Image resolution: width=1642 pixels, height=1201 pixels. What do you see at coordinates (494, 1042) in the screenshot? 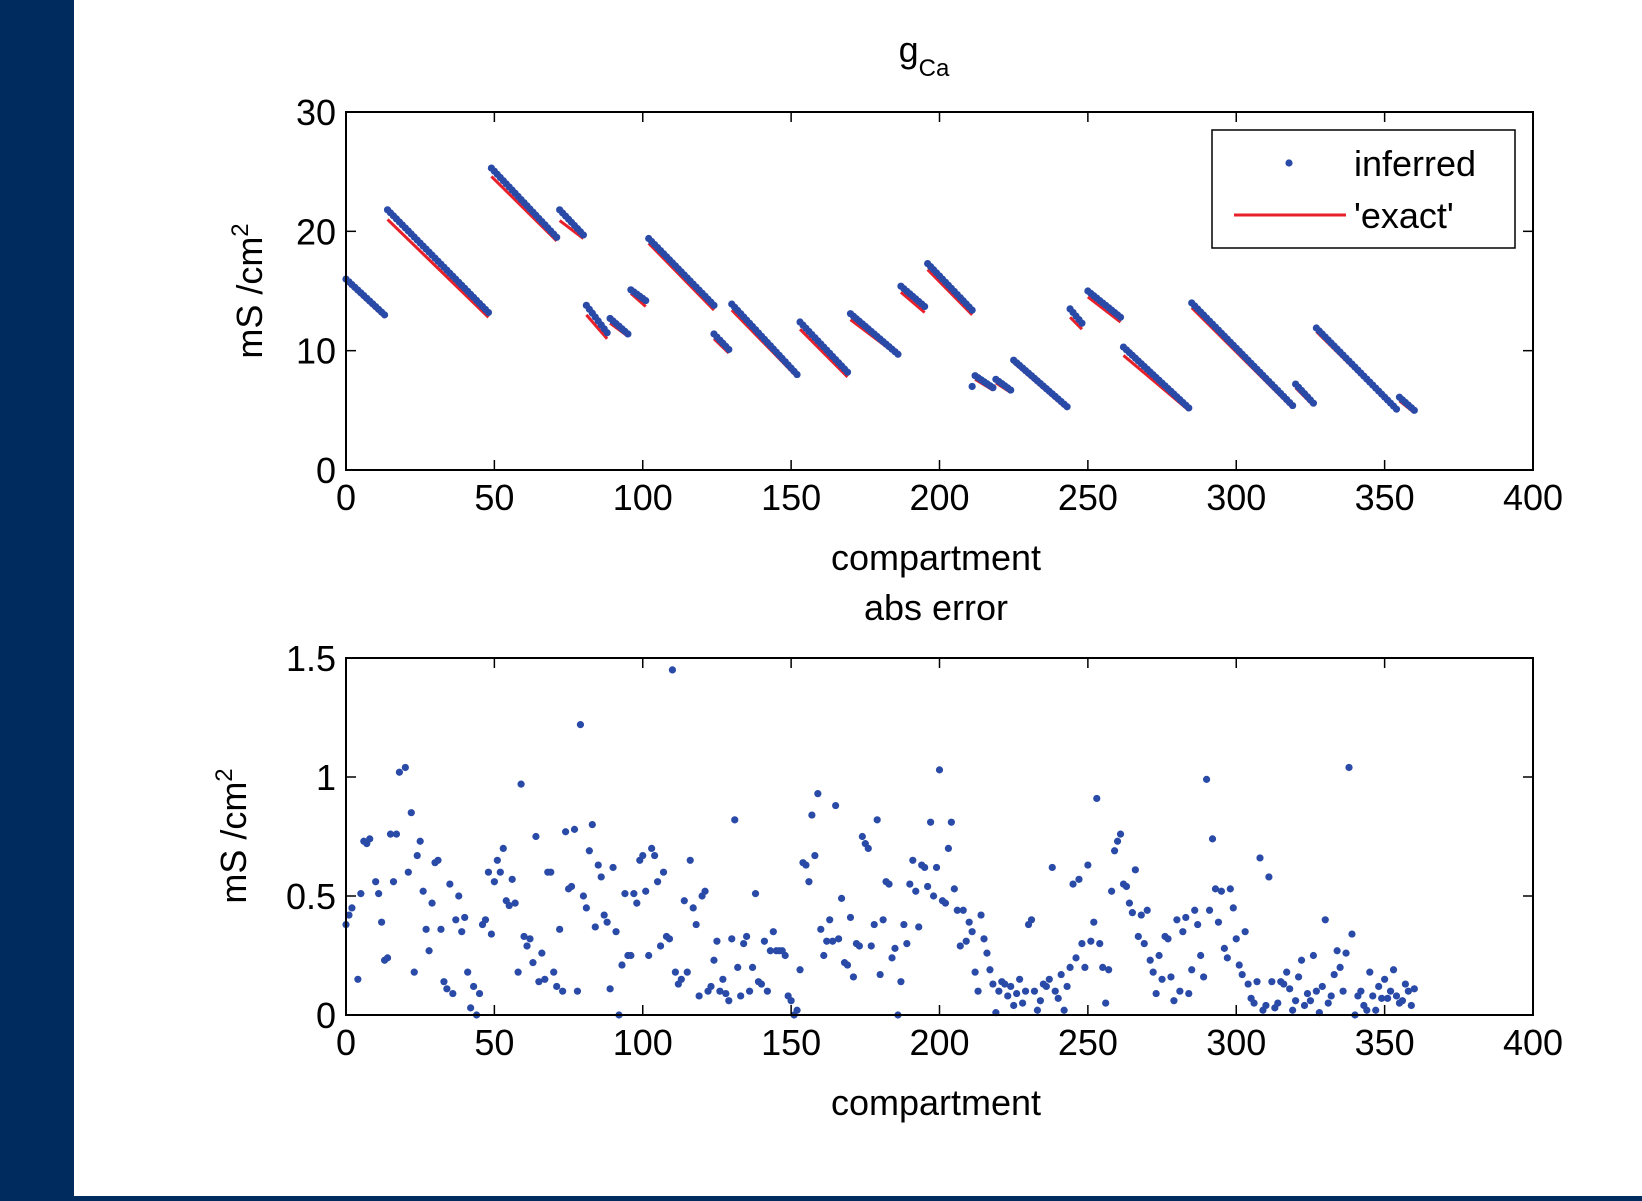
I see `bottom-x-tick-label: 50` at bounding box center [494, 1042].